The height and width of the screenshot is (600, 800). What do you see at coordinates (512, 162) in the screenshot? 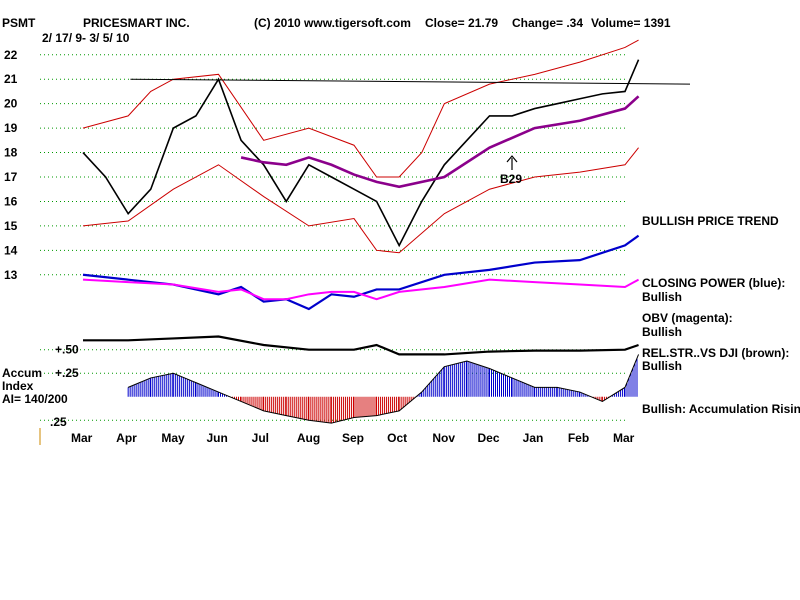
I see `buy-arrow-icon` at bounding box center [512, 162].